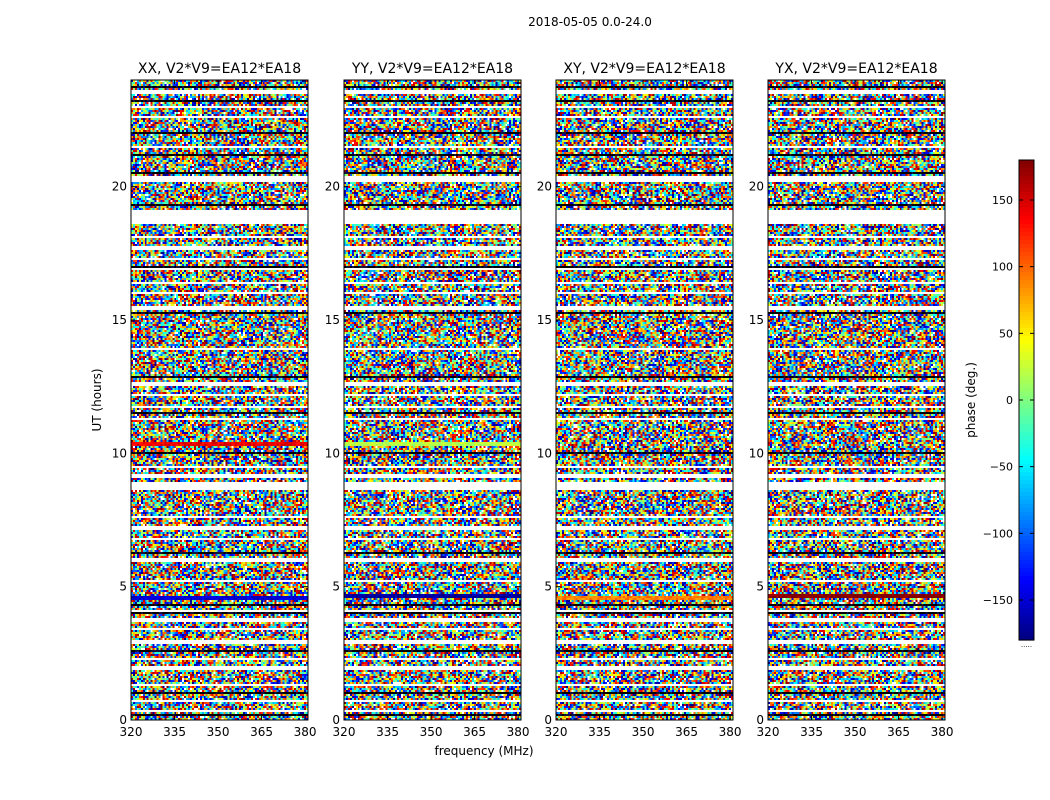 The width and height of the screenshot is (1050, 800). What do you see at coordinates (855, 69) in the screenshot?
I see `panel-title: YX, V2*V9=EA12*EA18` at bounding box center [855, 69].